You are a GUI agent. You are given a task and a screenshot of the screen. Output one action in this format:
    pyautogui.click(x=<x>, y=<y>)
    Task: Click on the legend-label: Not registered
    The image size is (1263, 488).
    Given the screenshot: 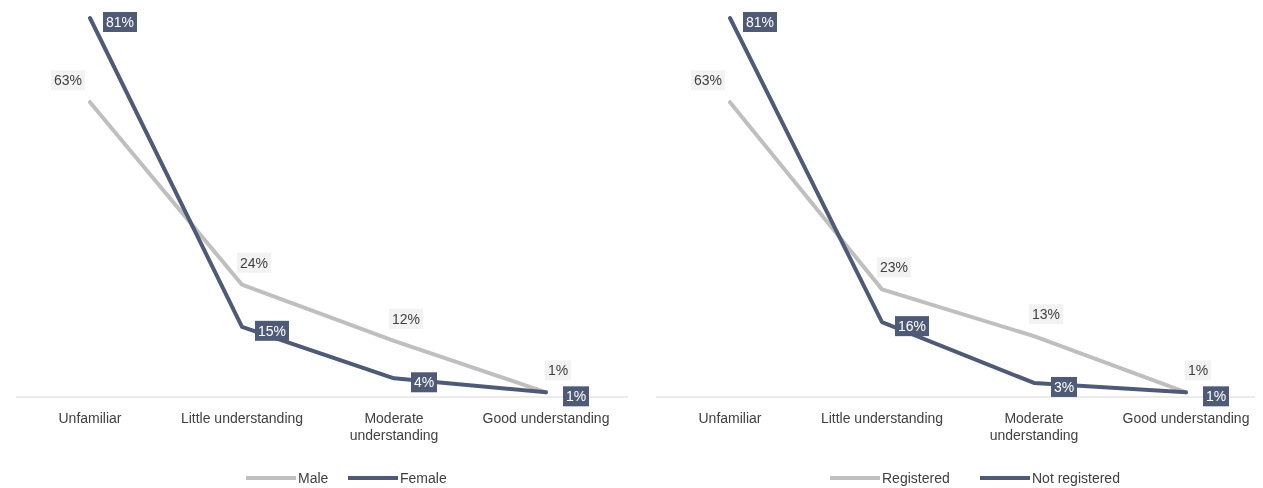 What is the action you would take?
    pyautogui.click(x=1076, y=478)
    